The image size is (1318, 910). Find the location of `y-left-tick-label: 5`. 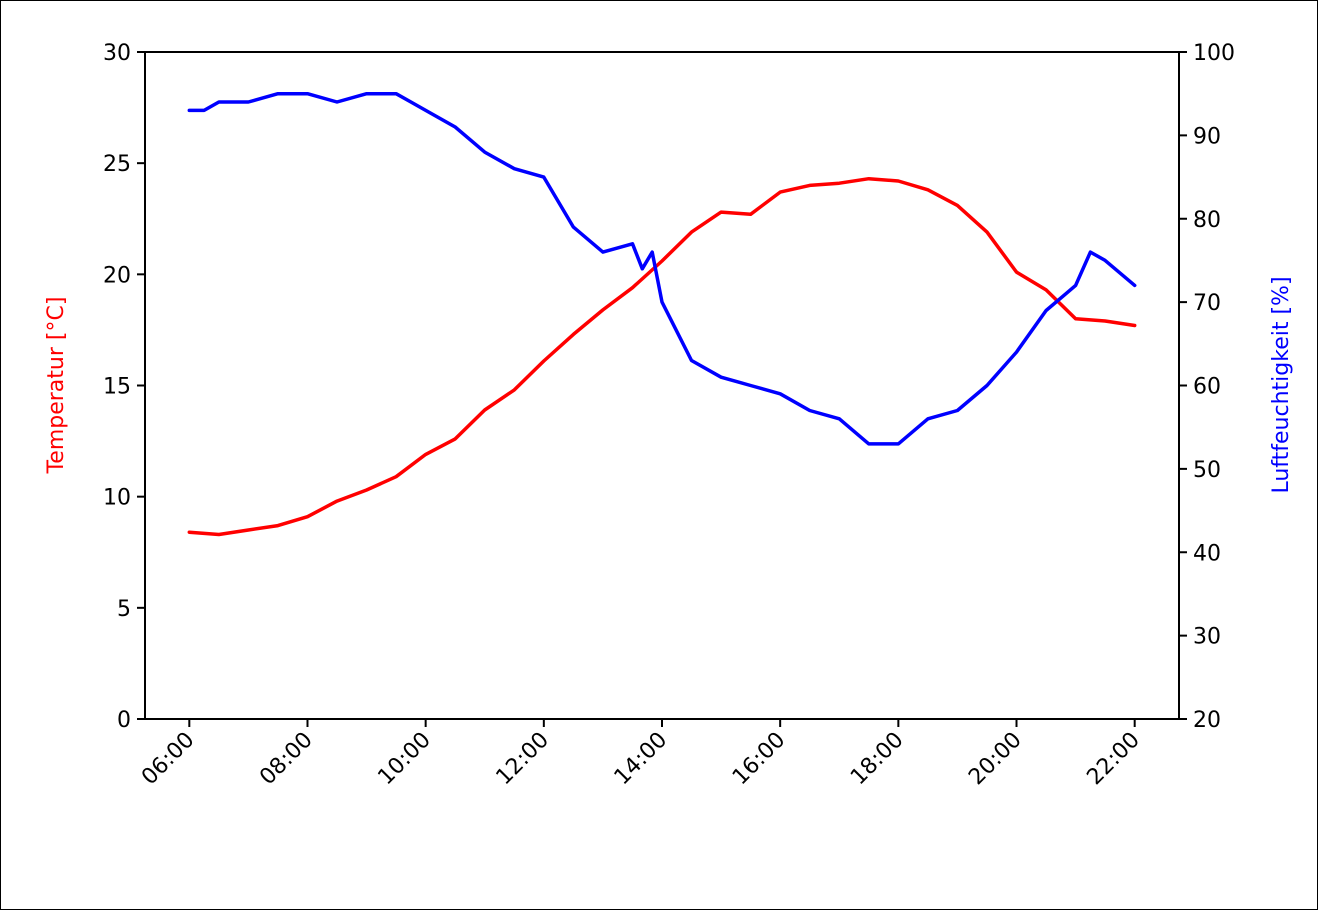

y-left-tick-label: 5 is located at coordinates (124, 609).